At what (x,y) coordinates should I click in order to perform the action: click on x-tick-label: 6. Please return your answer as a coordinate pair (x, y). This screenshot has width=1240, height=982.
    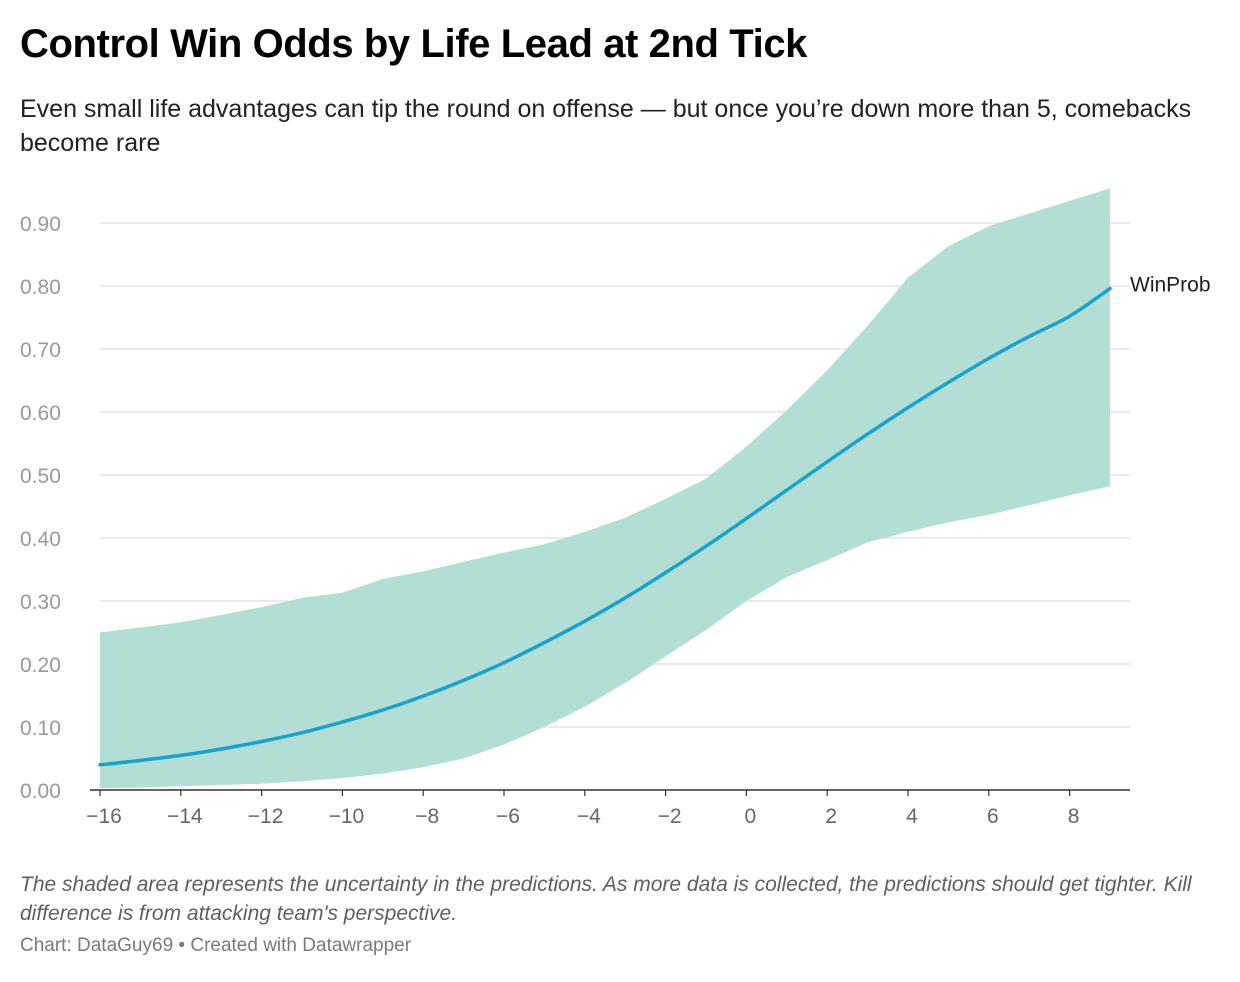
    Looking at the image, I should click on (993, 816).